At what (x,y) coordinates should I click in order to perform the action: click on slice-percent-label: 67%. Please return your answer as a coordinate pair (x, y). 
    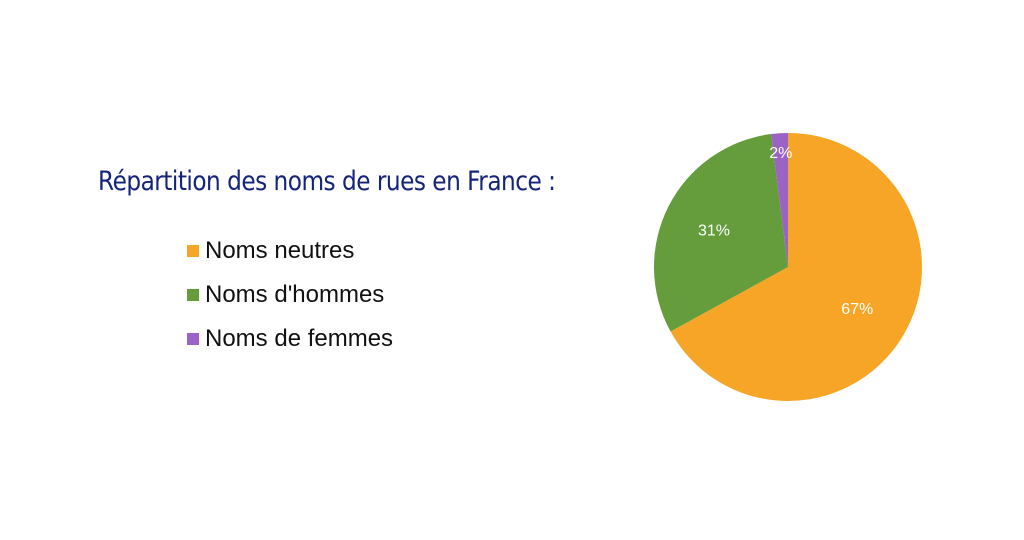
    Looking at the image, I should click on (857, 309).